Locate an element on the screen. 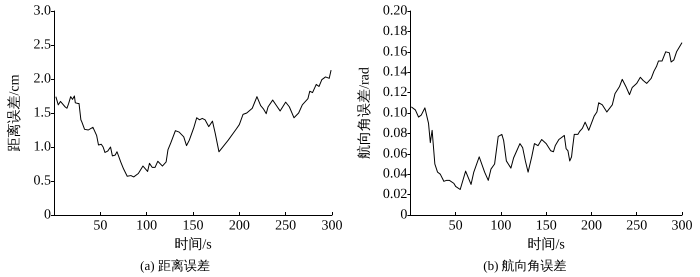  y-tick-label: 0.08 is located at coordinates (395, 133).